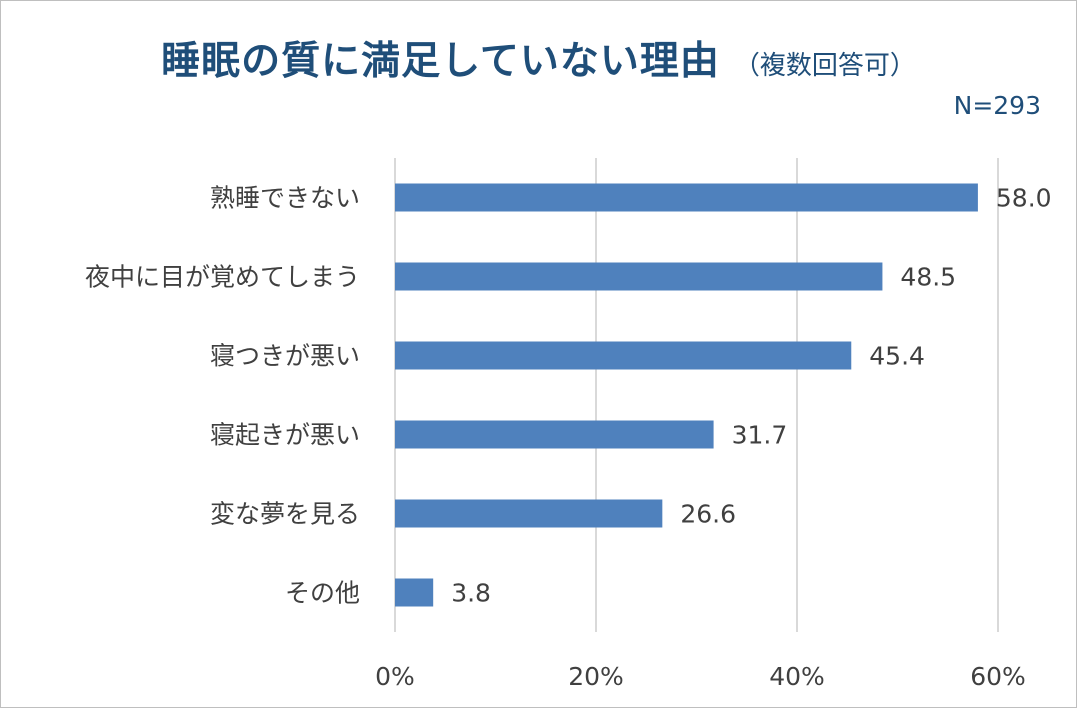  What do you see at coordinates (471, 593) in the screenshot?
I see `value-label: 3.8` at bounding box center [471, 593].